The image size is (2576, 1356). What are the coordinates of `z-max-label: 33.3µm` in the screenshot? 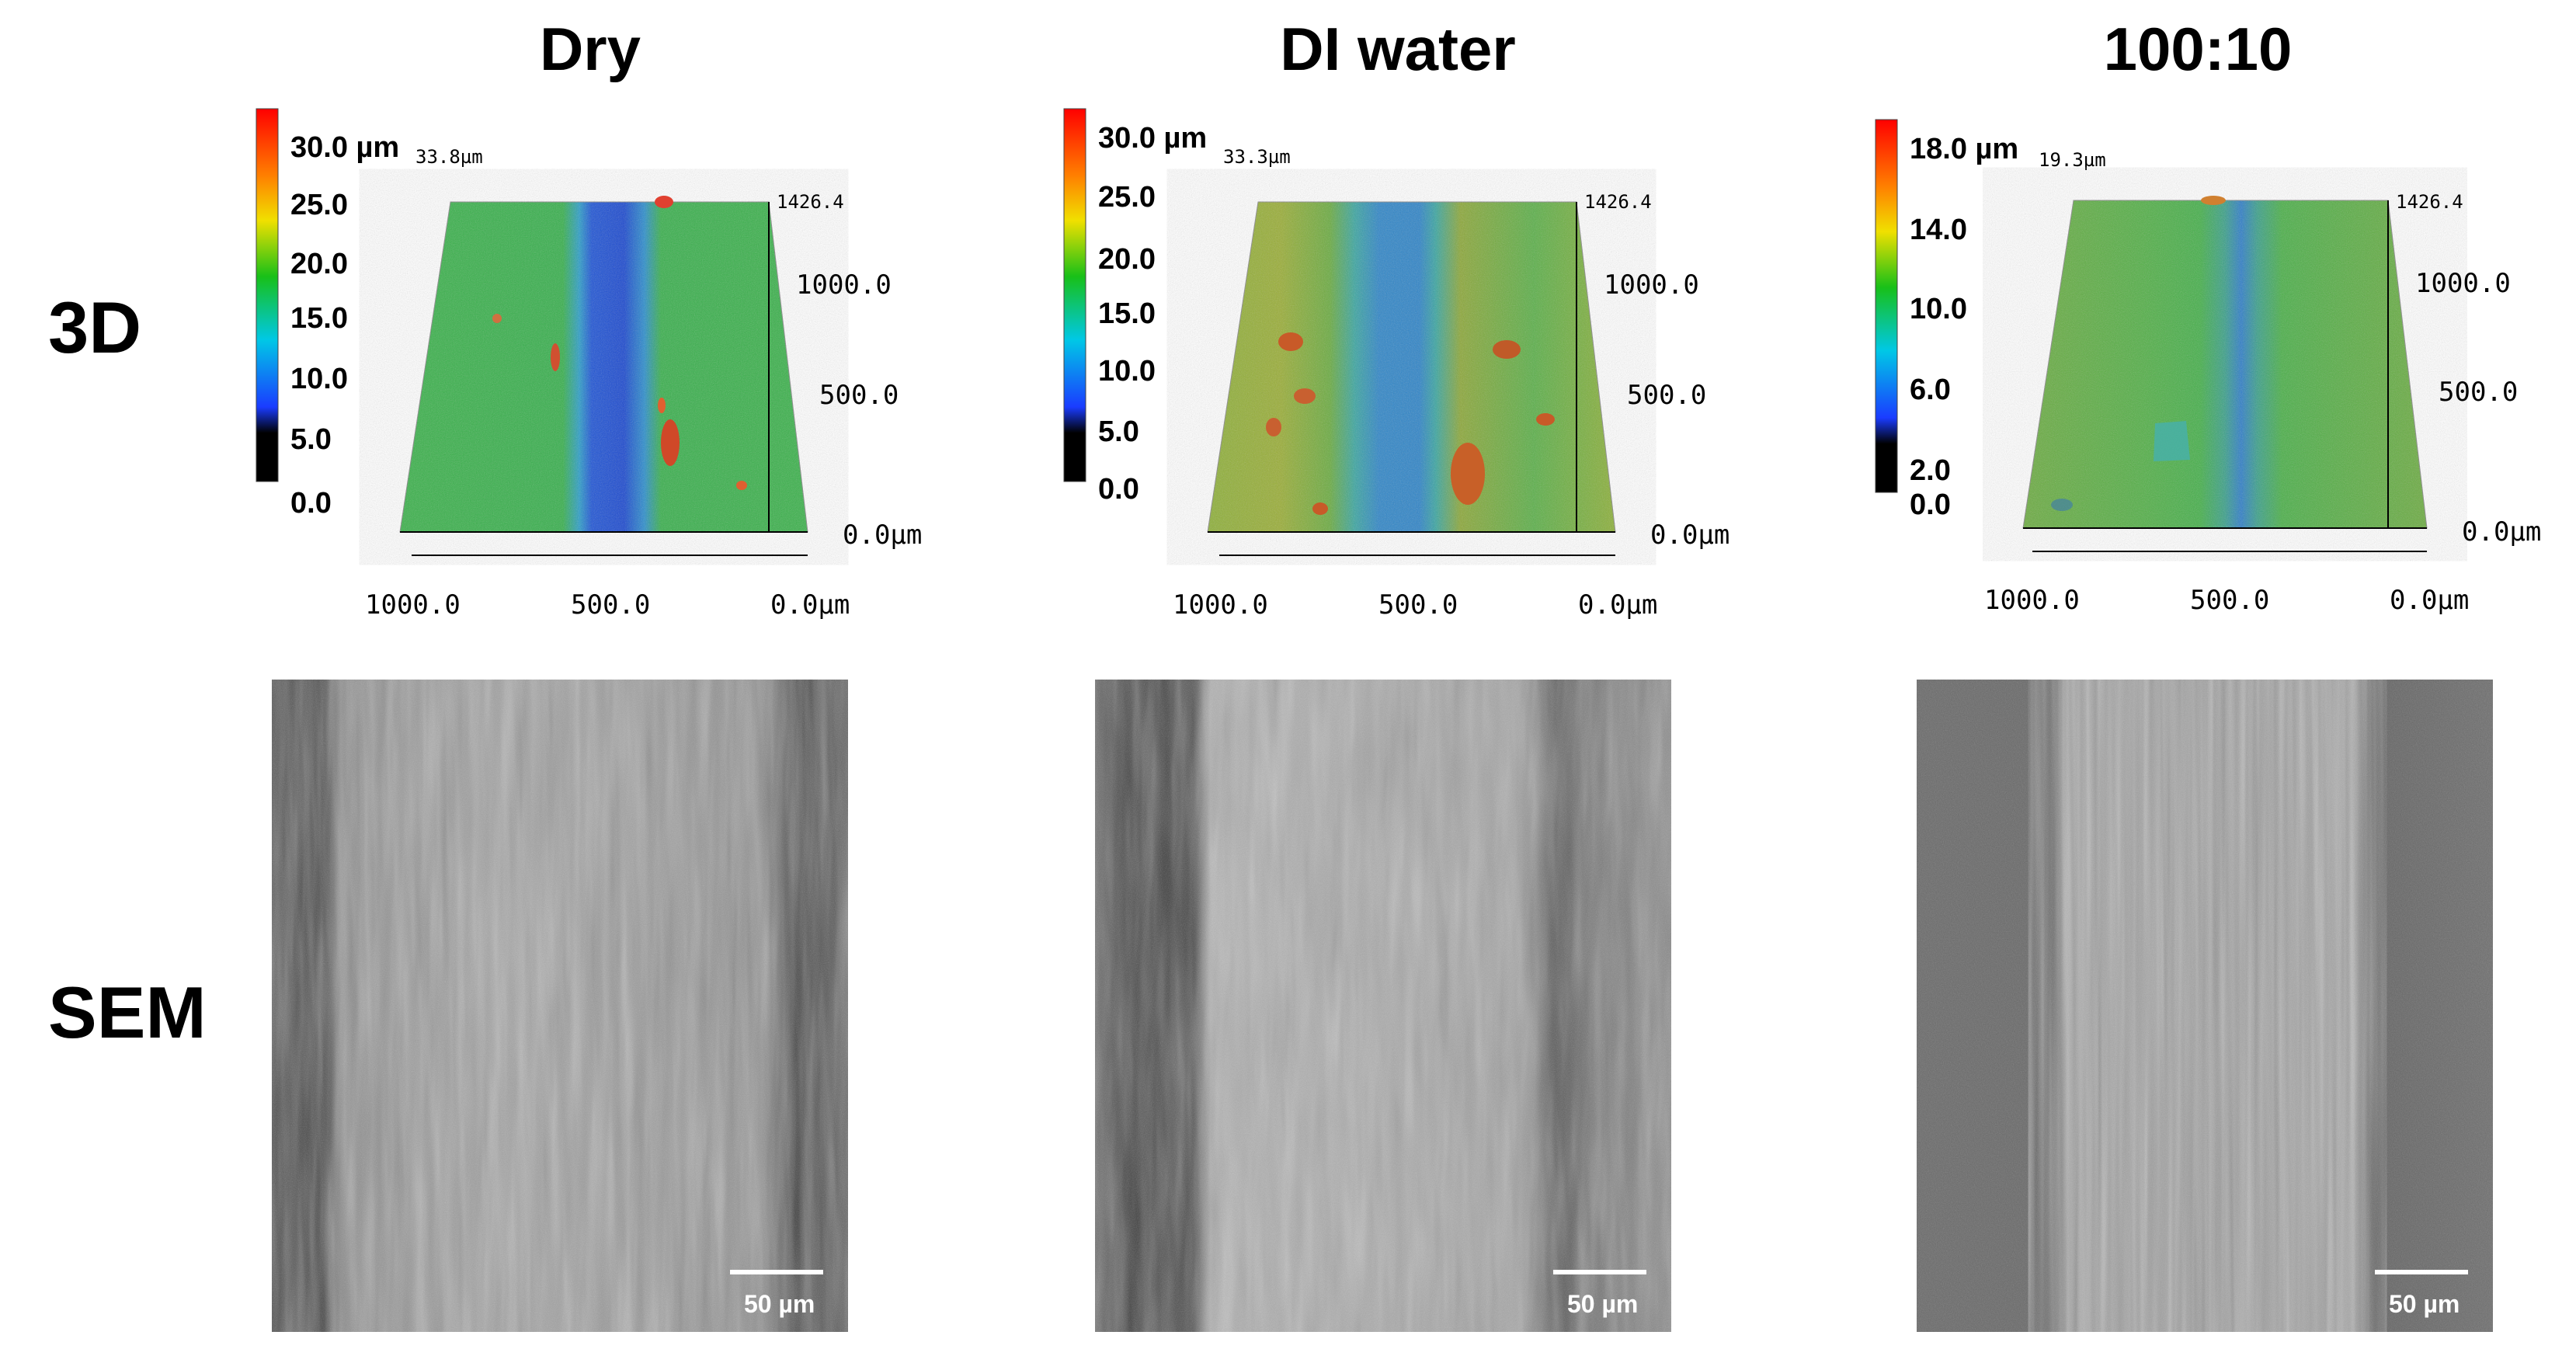 It's located at (1257, 157).